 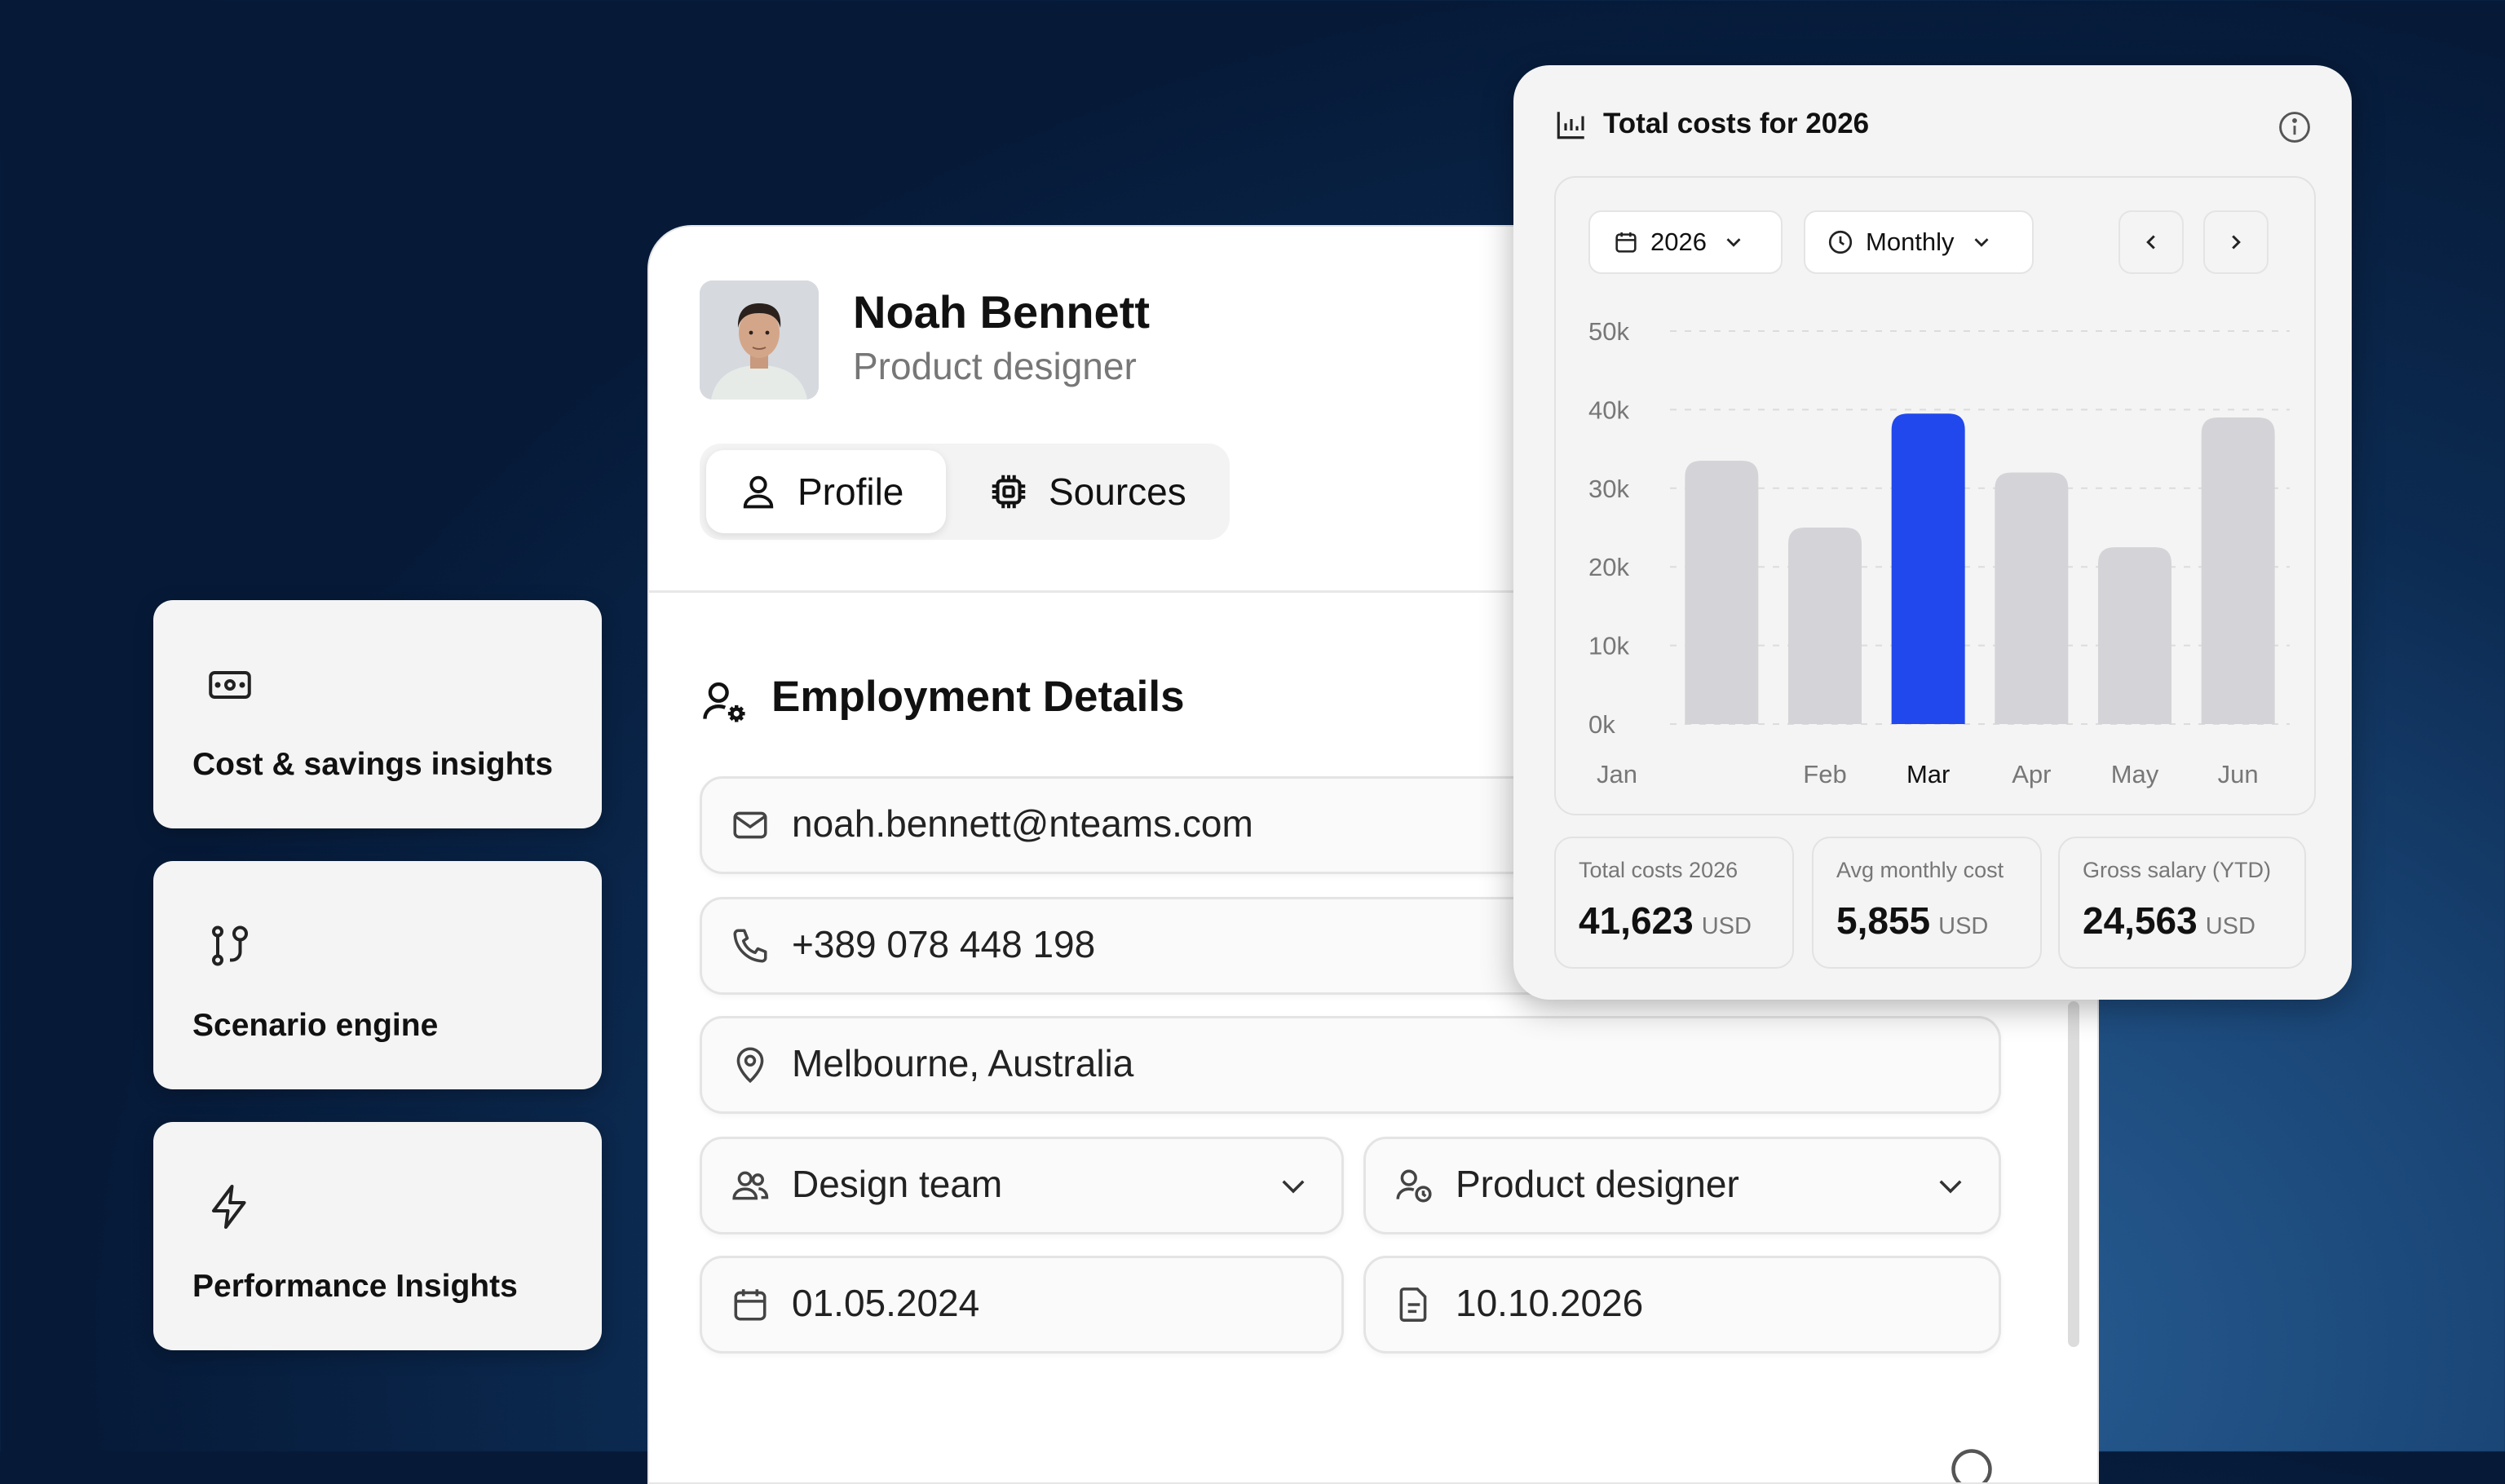 What do you see at coordinates (978, 697) in the screenshot?
I see `section-title: Employment Details` at bounding box center [978, 697].